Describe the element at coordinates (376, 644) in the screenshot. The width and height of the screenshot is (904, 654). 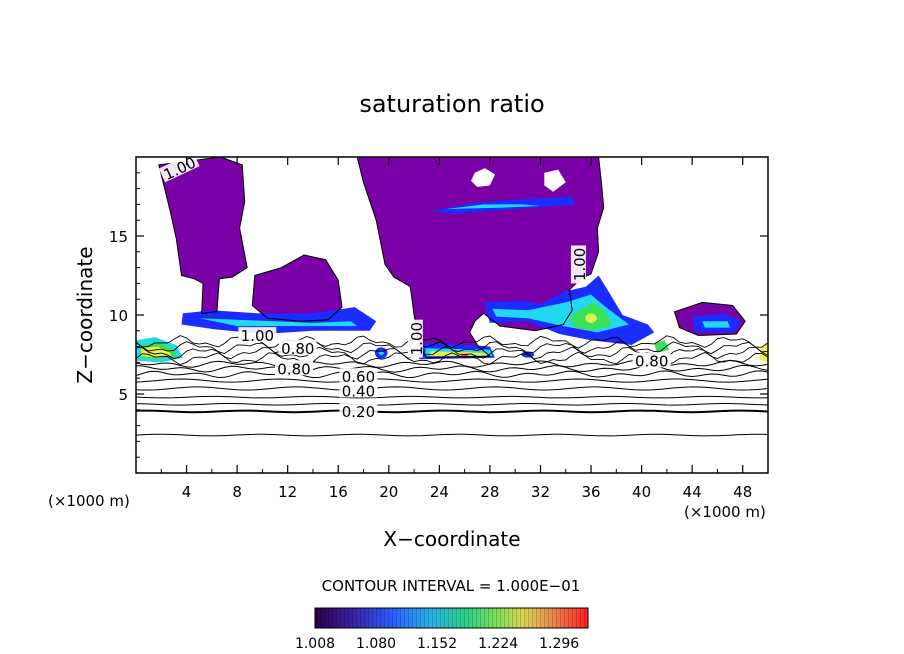
I see `colorbar-label-1: 1.080` at that location.